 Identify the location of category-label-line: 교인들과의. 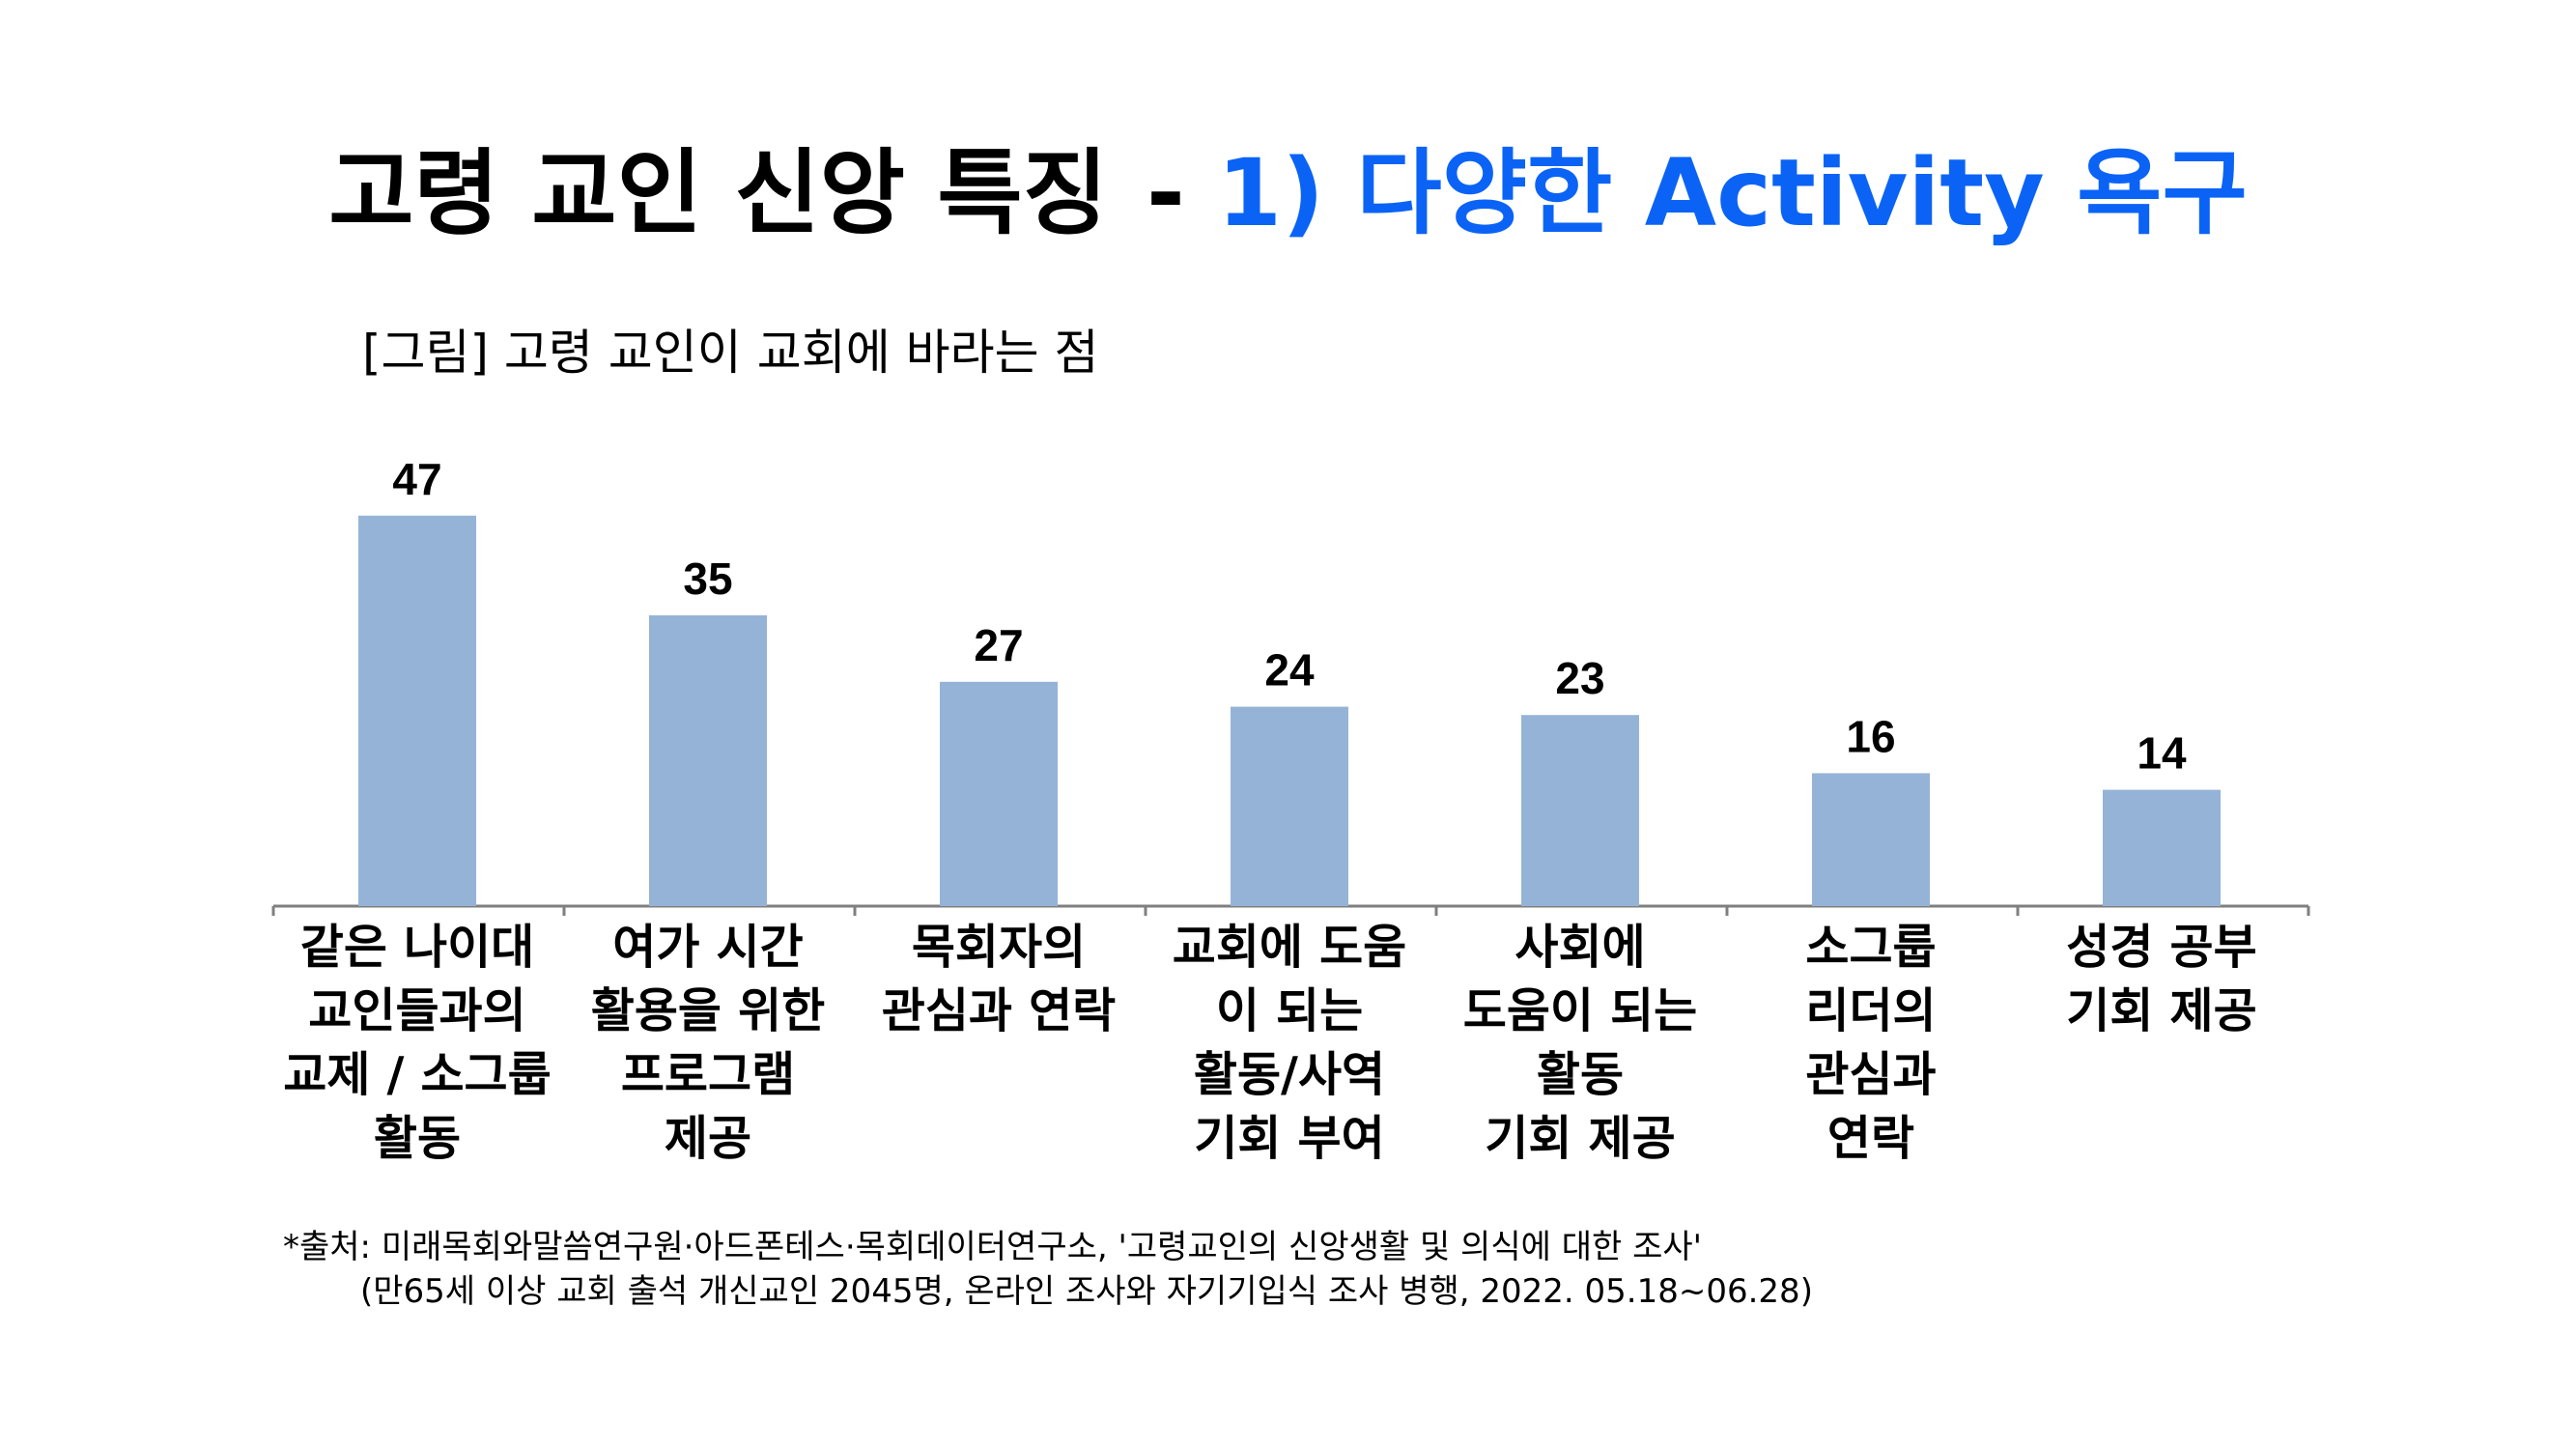
(417, 1011).